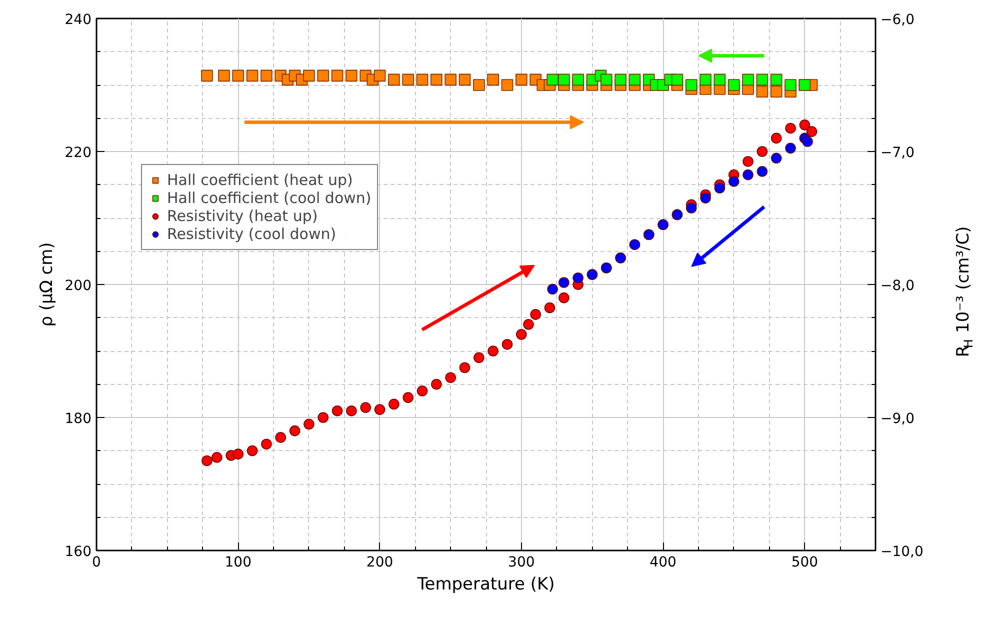 This screenshot has width=983, height=619. I want to click on x-tick-label: 200, so click(380, 562).